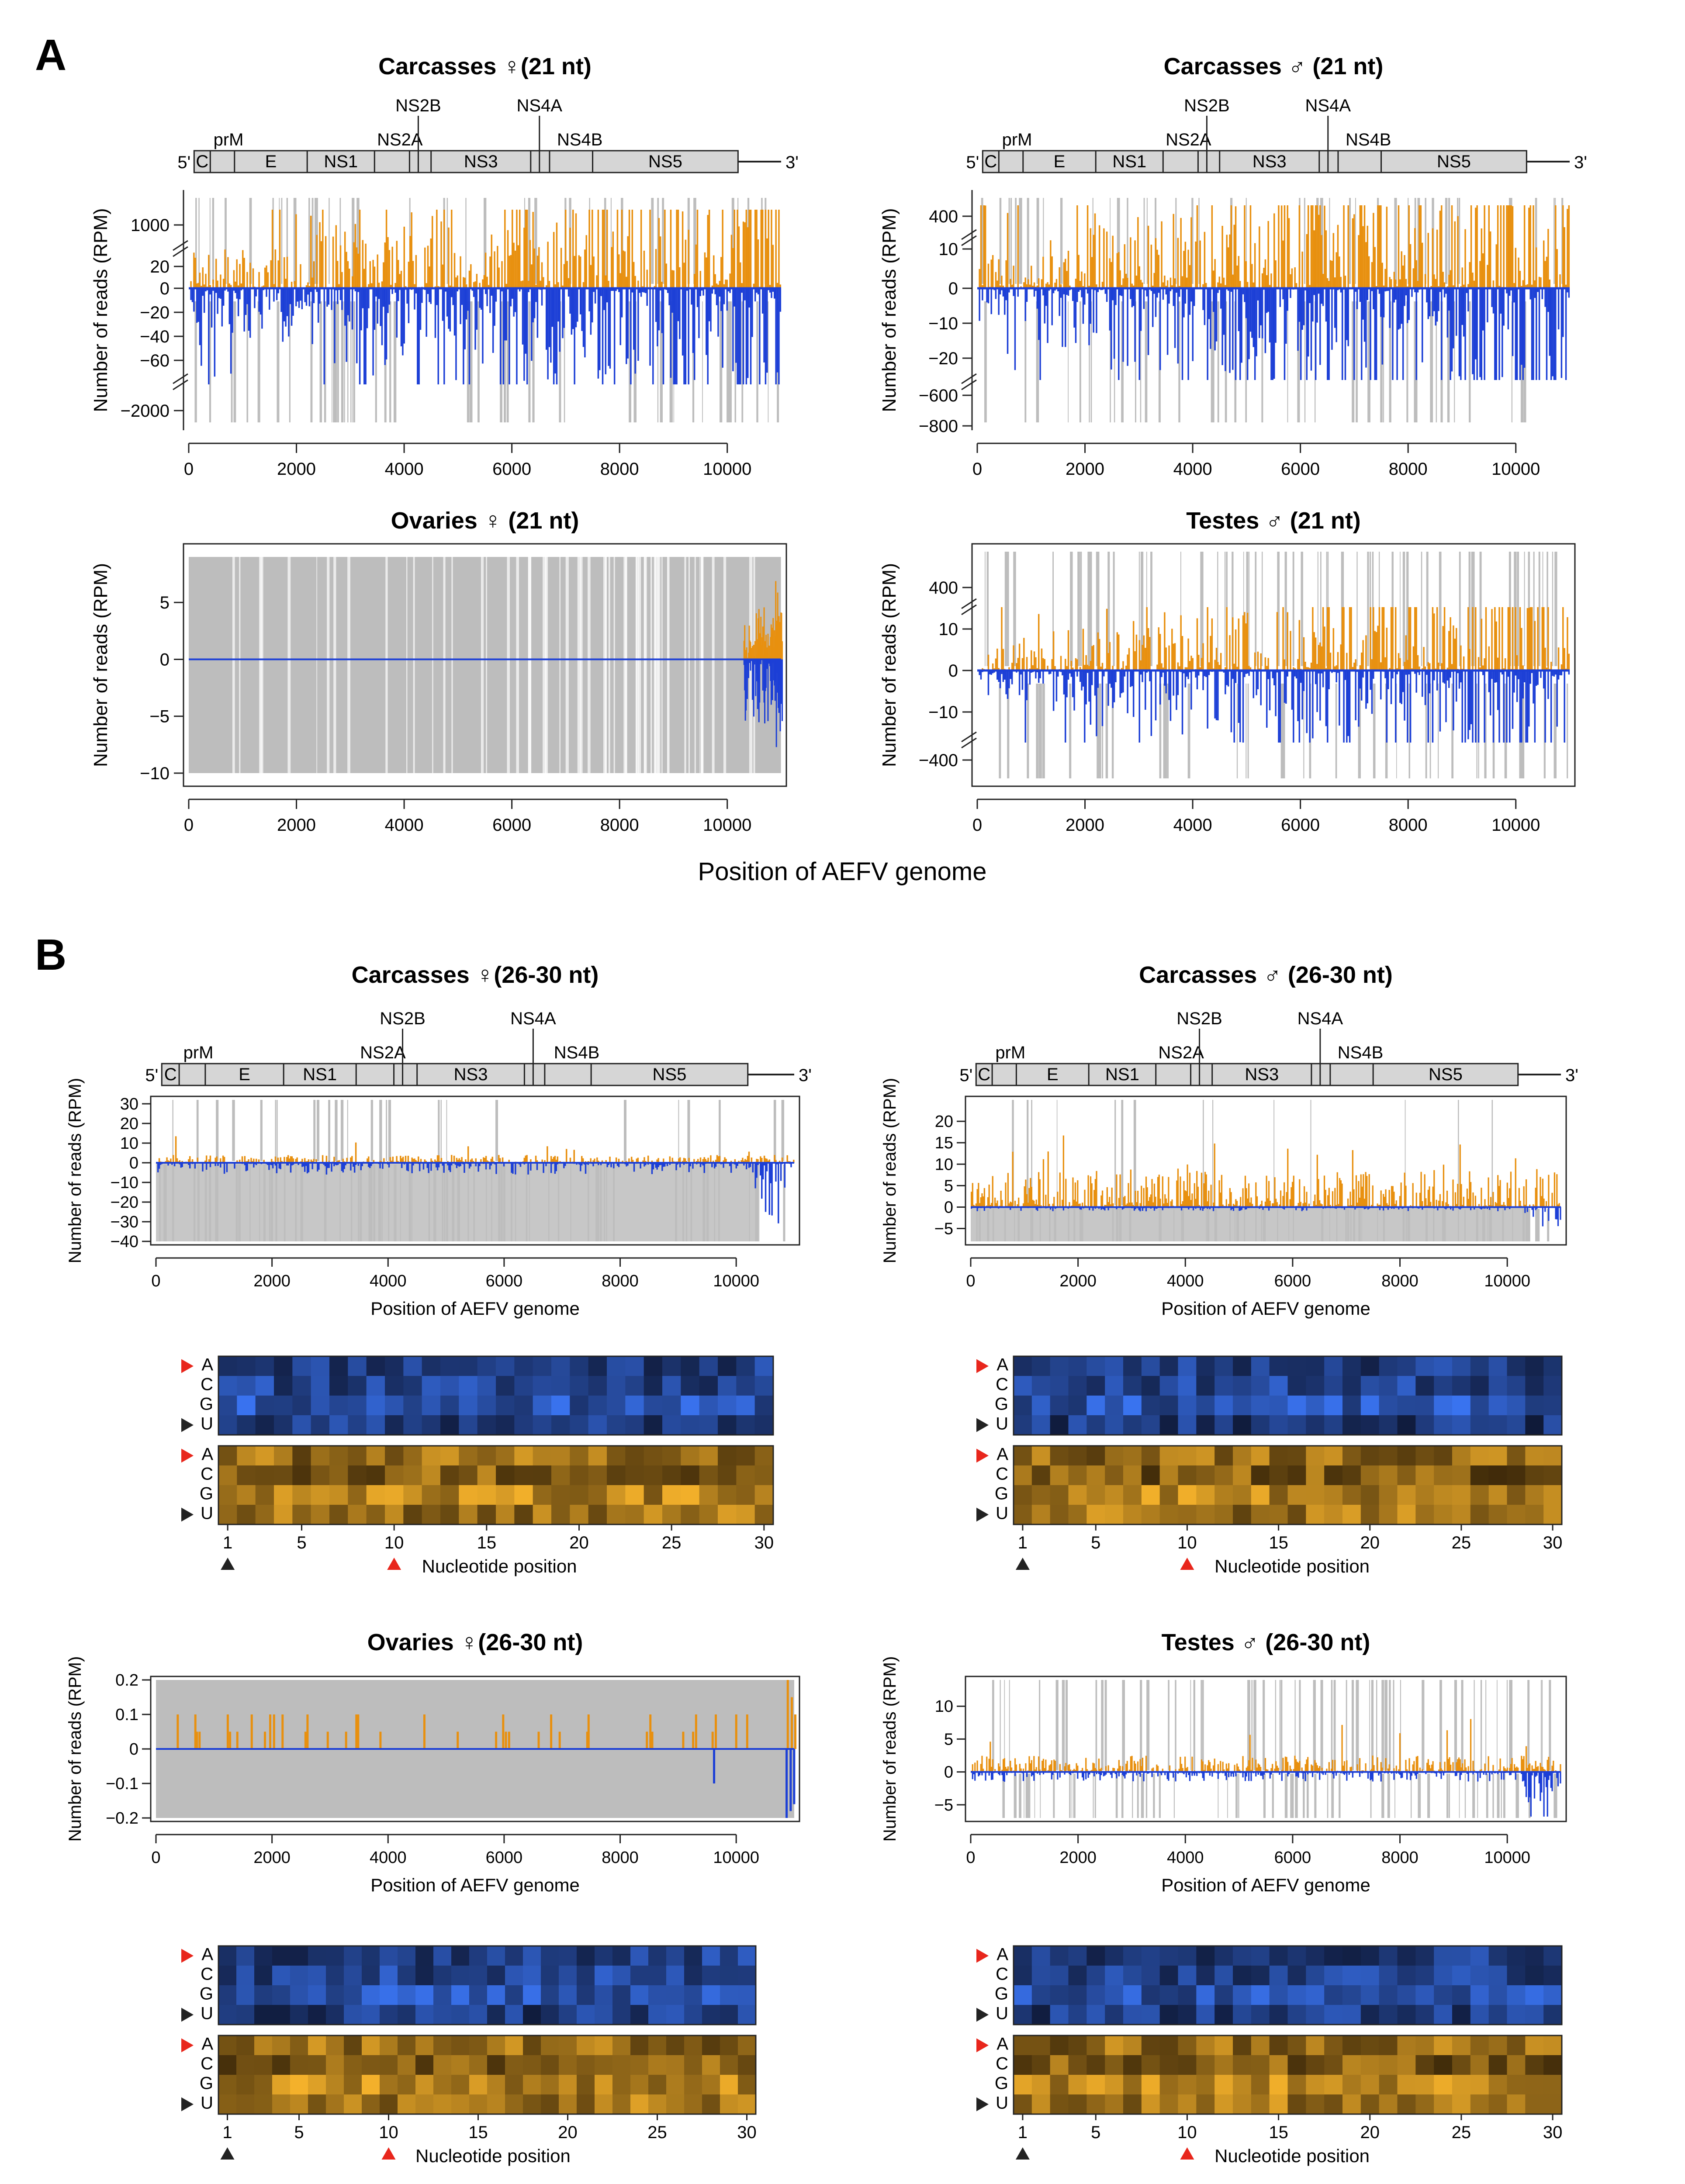 The height and width of the screenshot is (2184, 1685). Describe the element at coordinates (1515, 469) in the screenshot. I see `x-tick-label: 10000` at that location.